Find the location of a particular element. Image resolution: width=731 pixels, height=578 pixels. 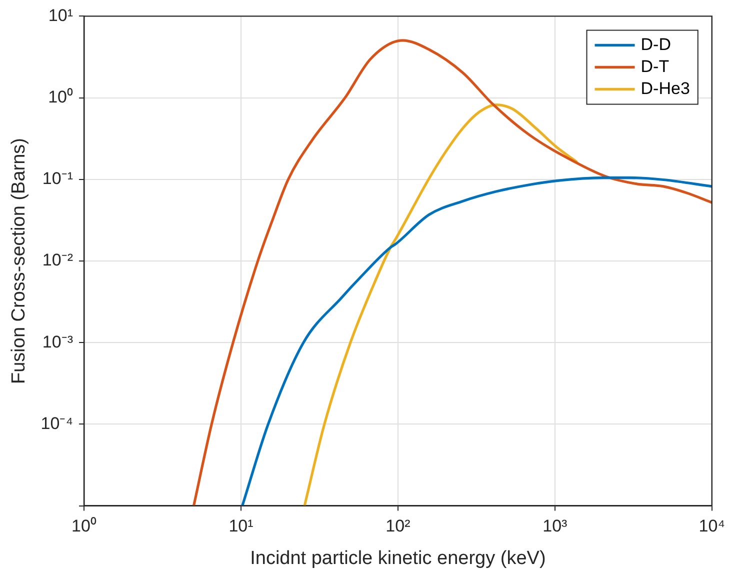

y-tick-label: 10⁻⁴ is located at coordinates (57, 423).